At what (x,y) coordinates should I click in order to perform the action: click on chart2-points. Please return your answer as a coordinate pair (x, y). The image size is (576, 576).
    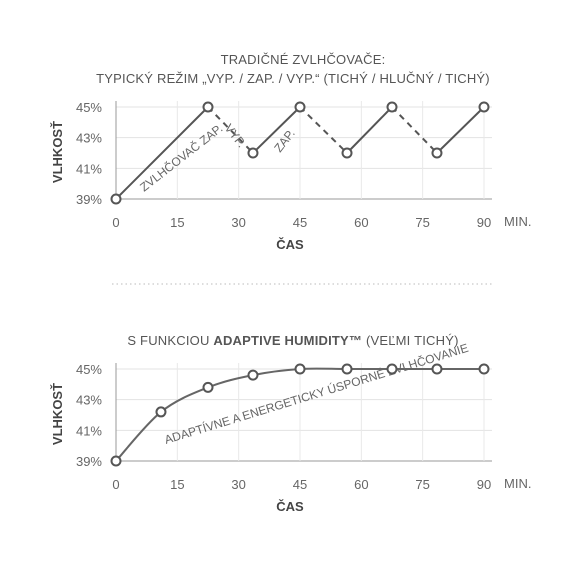
    Looking at the image, I should click on (300, 415).